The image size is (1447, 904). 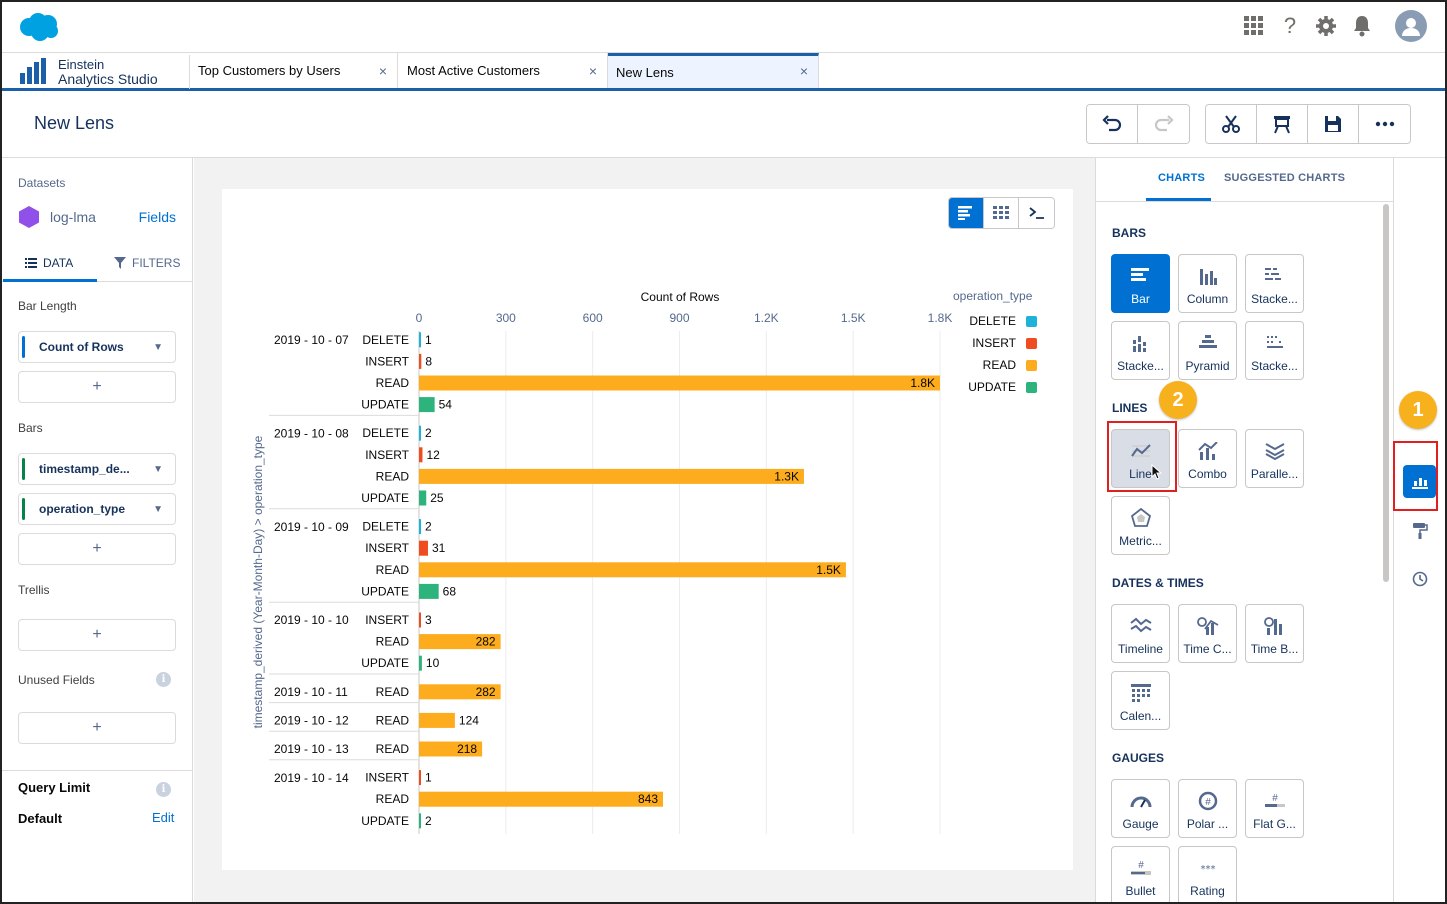 I want to click on chart-type-bullet: # Bullet, so click(x=1140, y=875).